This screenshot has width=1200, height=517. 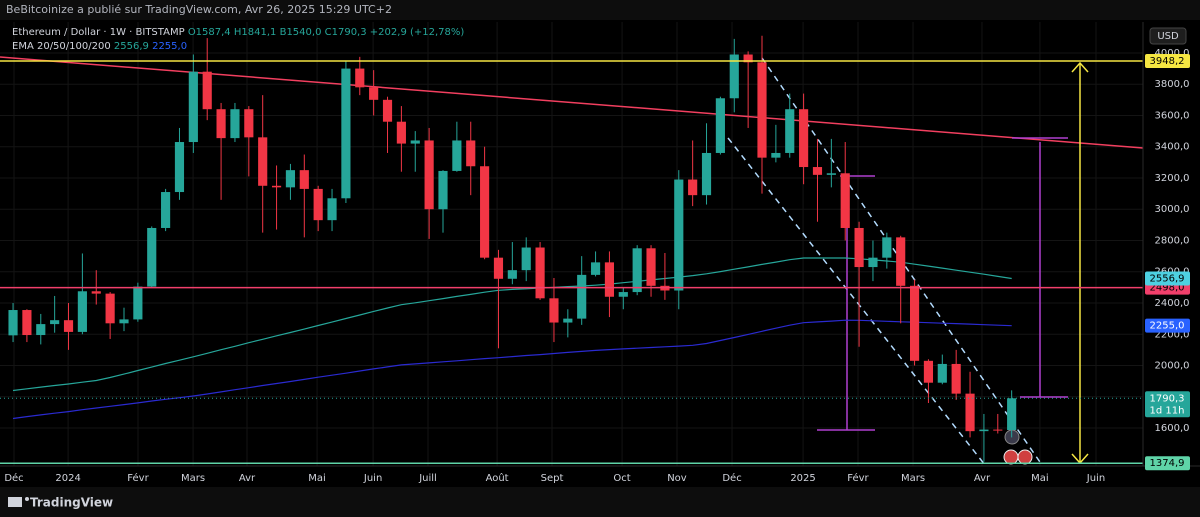 I want to click on tv-logo, so click(x=18, y=502).